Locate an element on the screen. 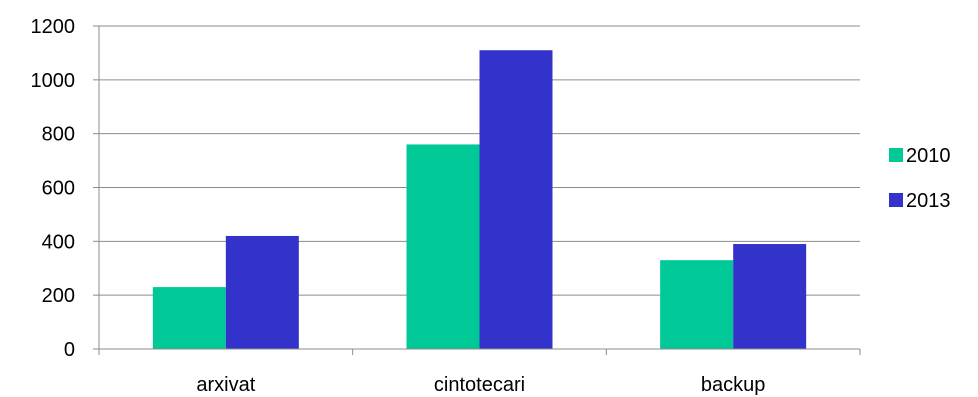  y-tick-label: 800 is located at coordinates (58, 135).